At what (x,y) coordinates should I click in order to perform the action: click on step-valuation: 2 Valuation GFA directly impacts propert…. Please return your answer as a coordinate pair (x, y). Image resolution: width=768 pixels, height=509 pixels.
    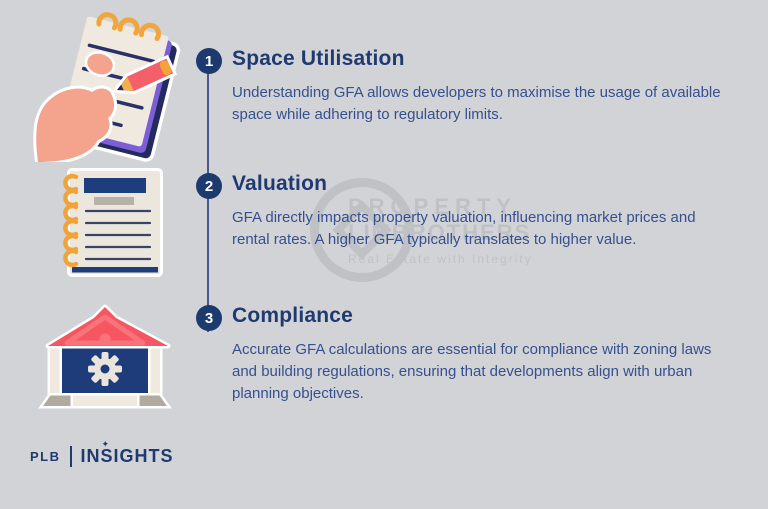
    Looking at the image, I should click on (470, 211).